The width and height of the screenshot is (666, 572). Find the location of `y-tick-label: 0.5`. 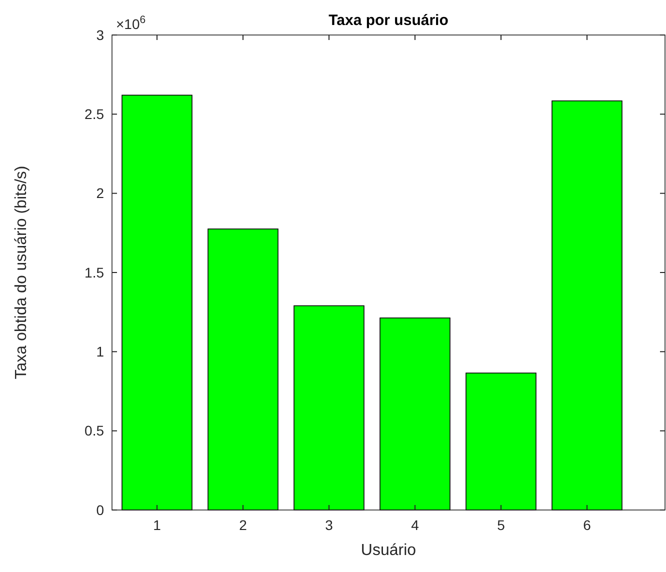

y-tick-label: 0.5 is located at coordinates (94, 430).